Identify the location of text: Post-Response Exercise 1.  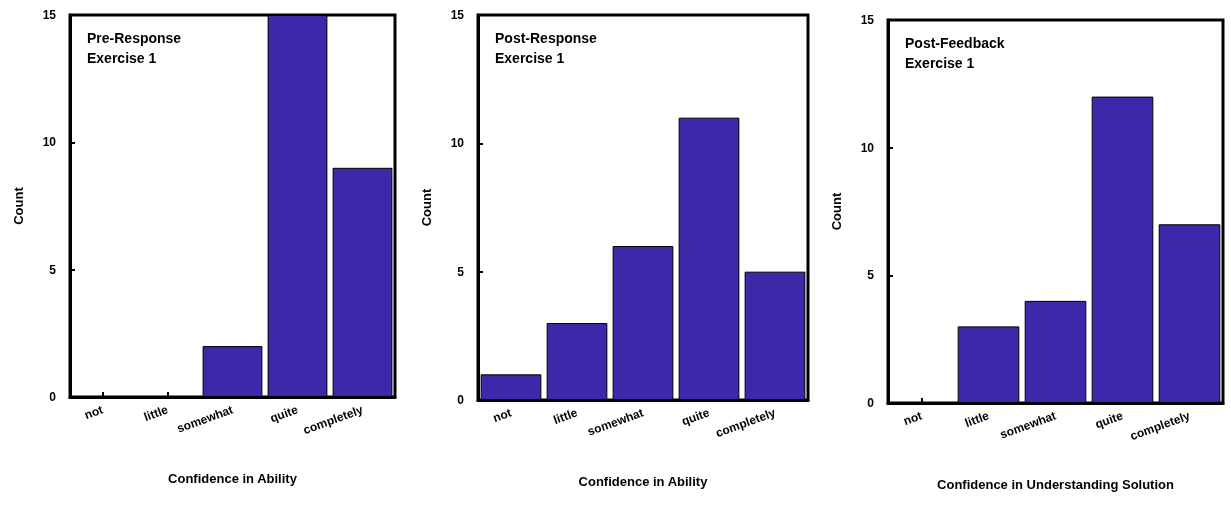
(546, 48).